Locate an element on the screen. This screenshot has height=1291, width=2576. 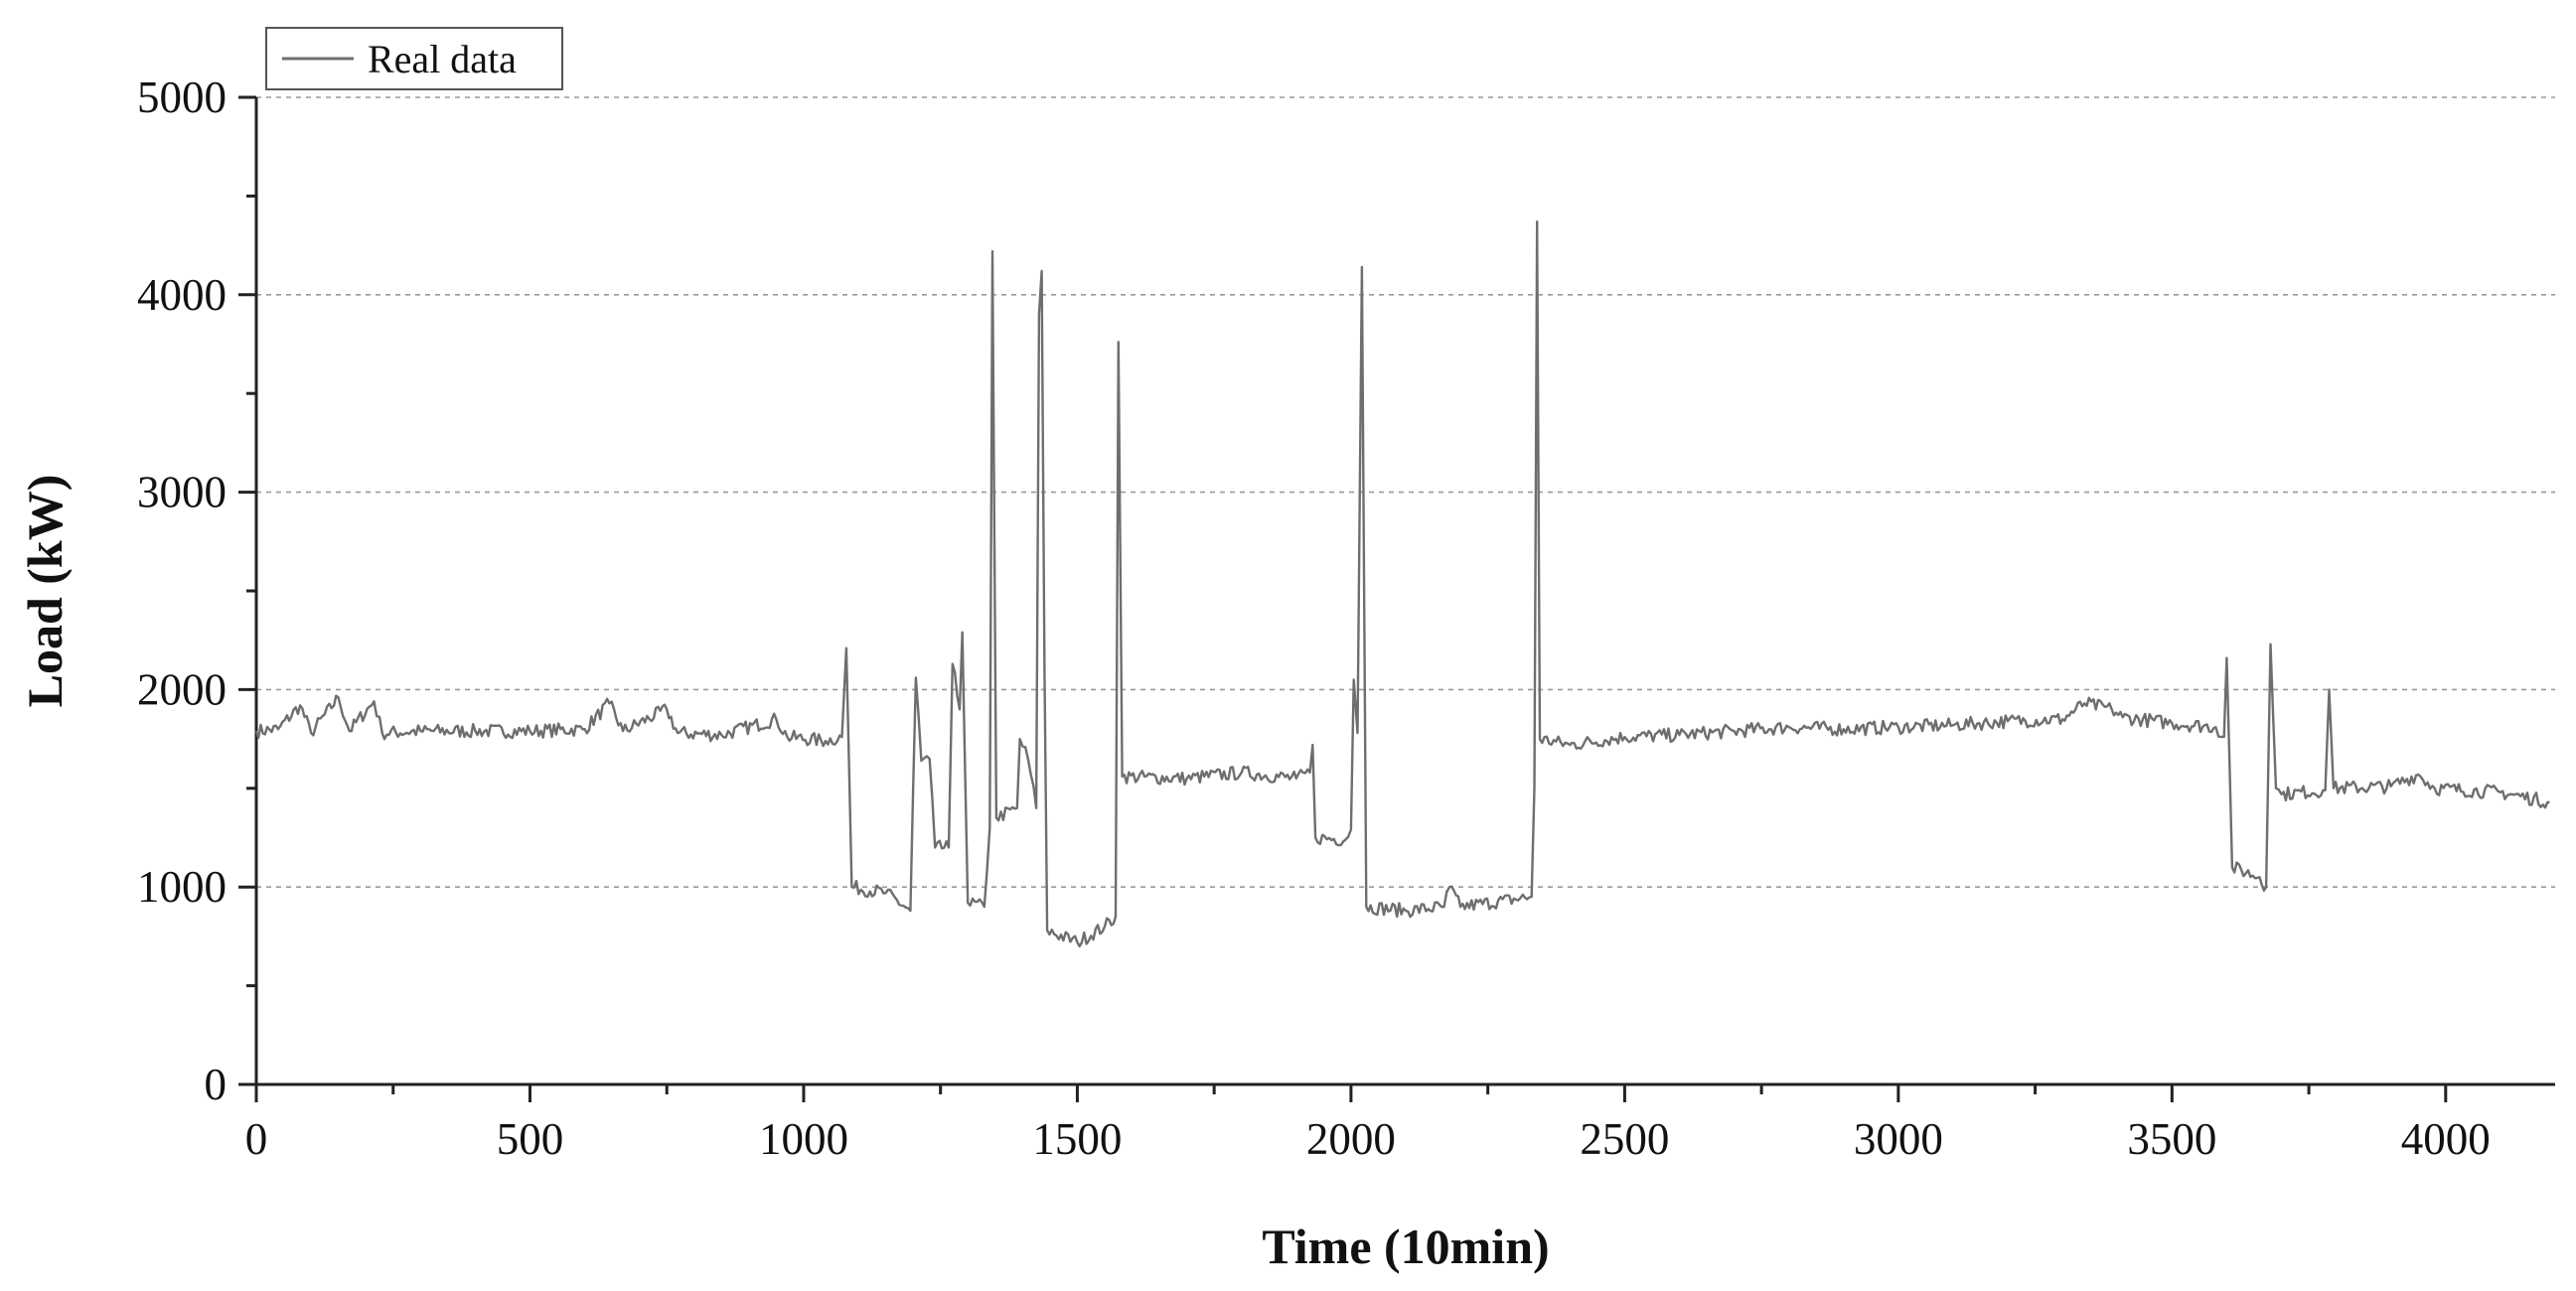
x-tick-label-5: 2500 is located at coordinates (1624, 1139).